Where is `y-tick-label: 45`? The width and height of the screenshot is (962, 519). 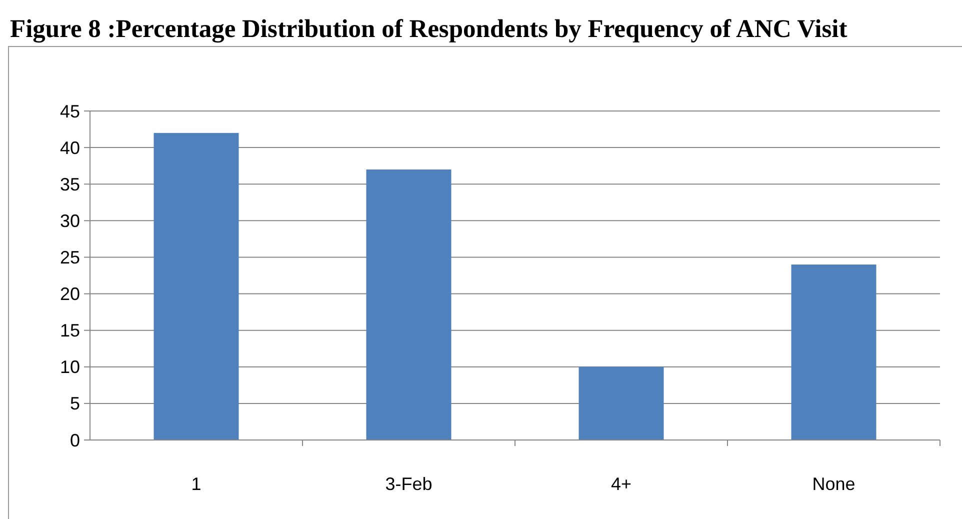 y-tick-label: 45 is located at coordinates (70, 111).